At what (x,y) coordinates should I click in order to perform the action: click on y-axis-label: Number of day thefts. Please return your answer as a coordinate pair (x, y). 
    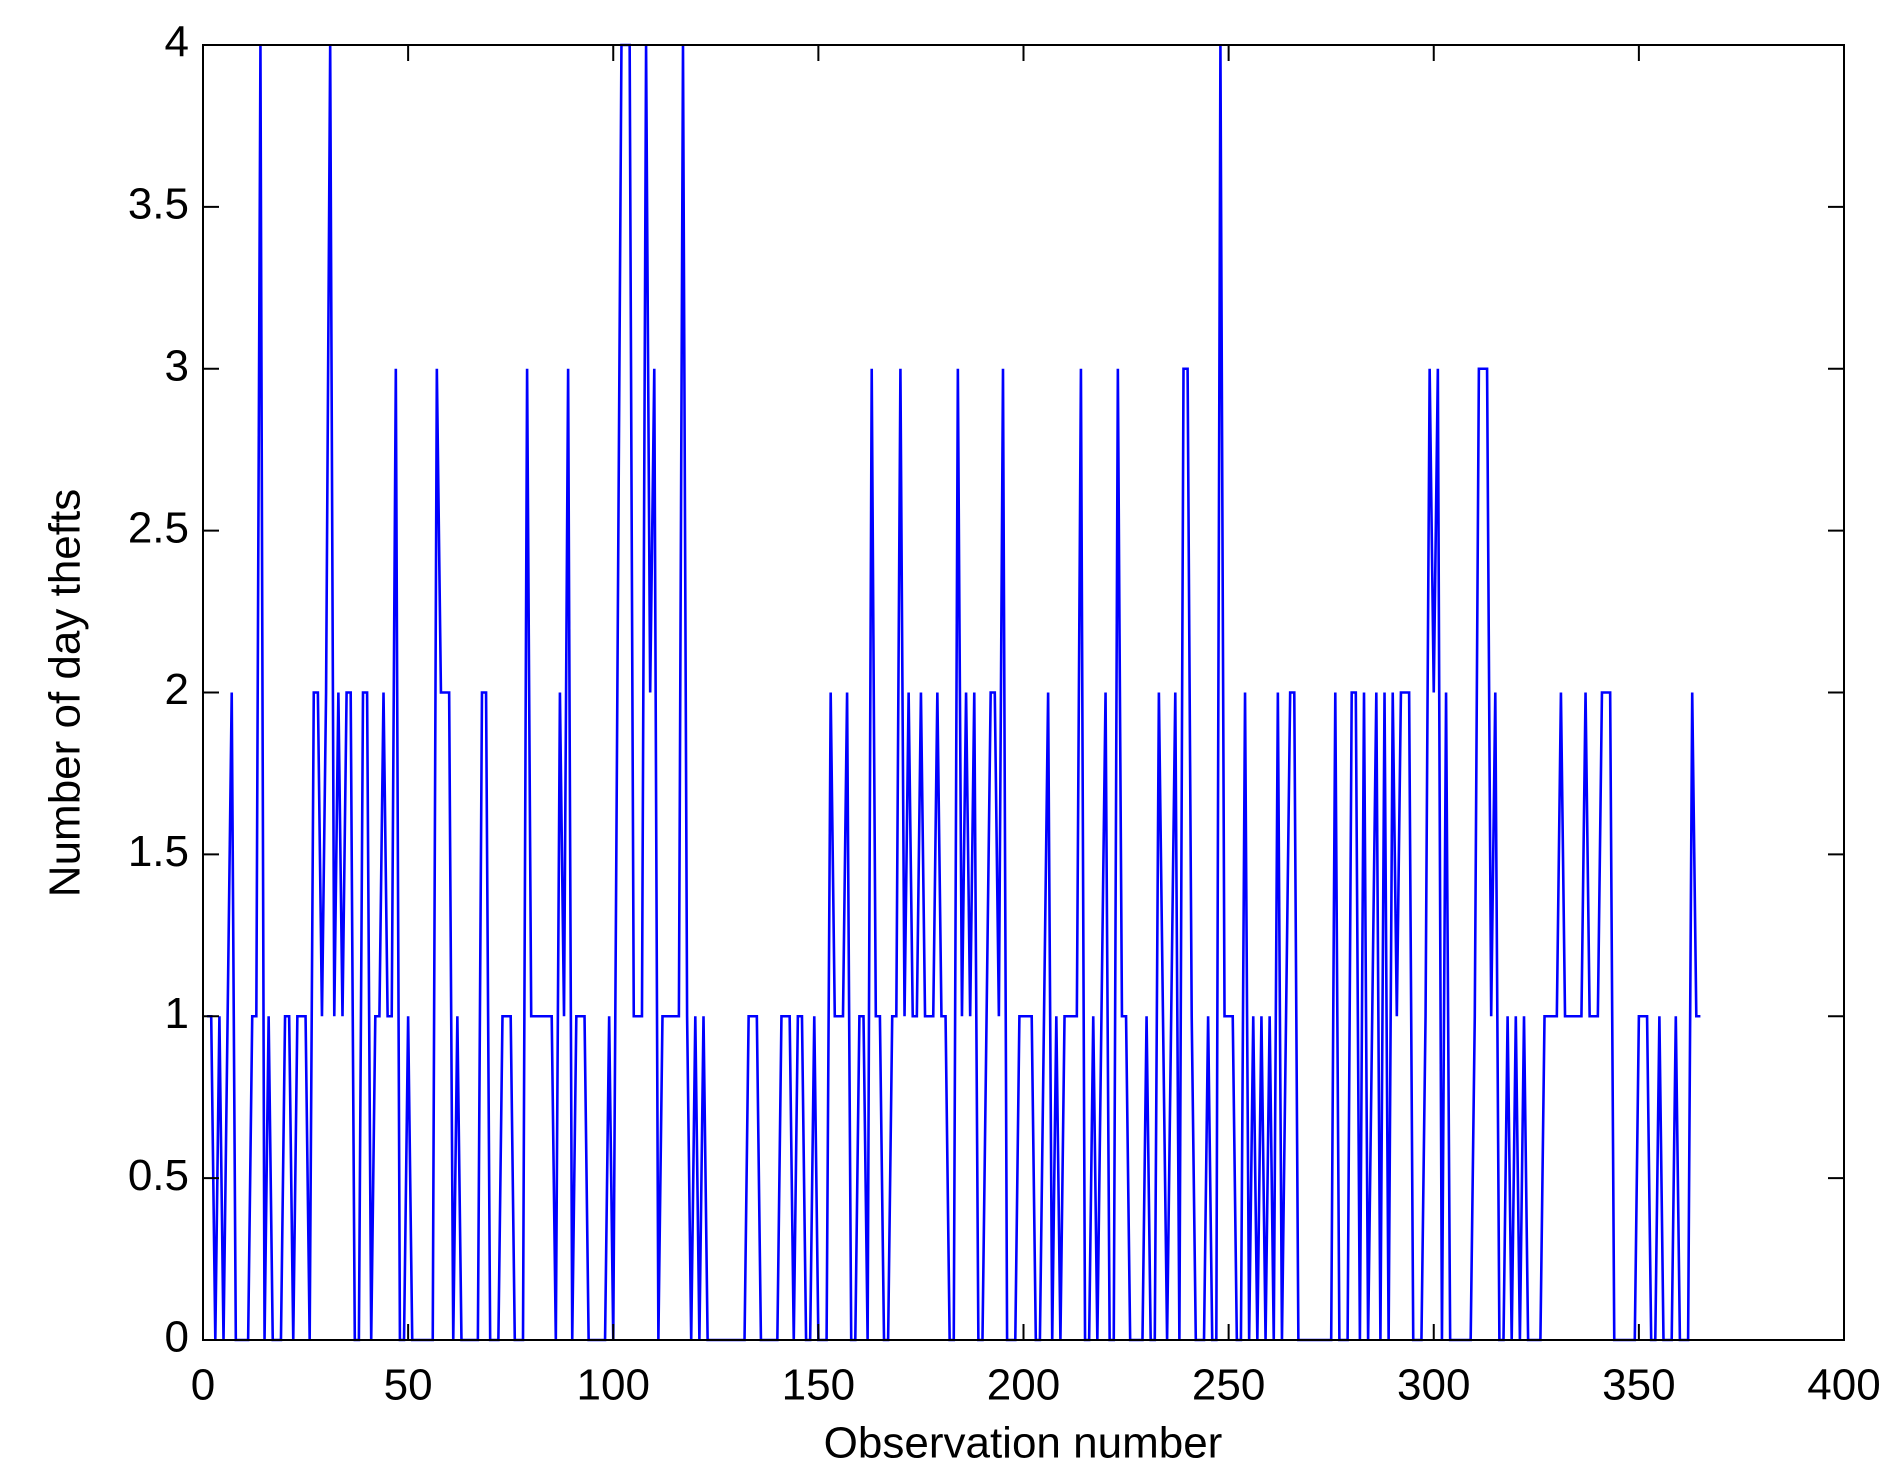
    Looking at the image, I should click on (65, 693).